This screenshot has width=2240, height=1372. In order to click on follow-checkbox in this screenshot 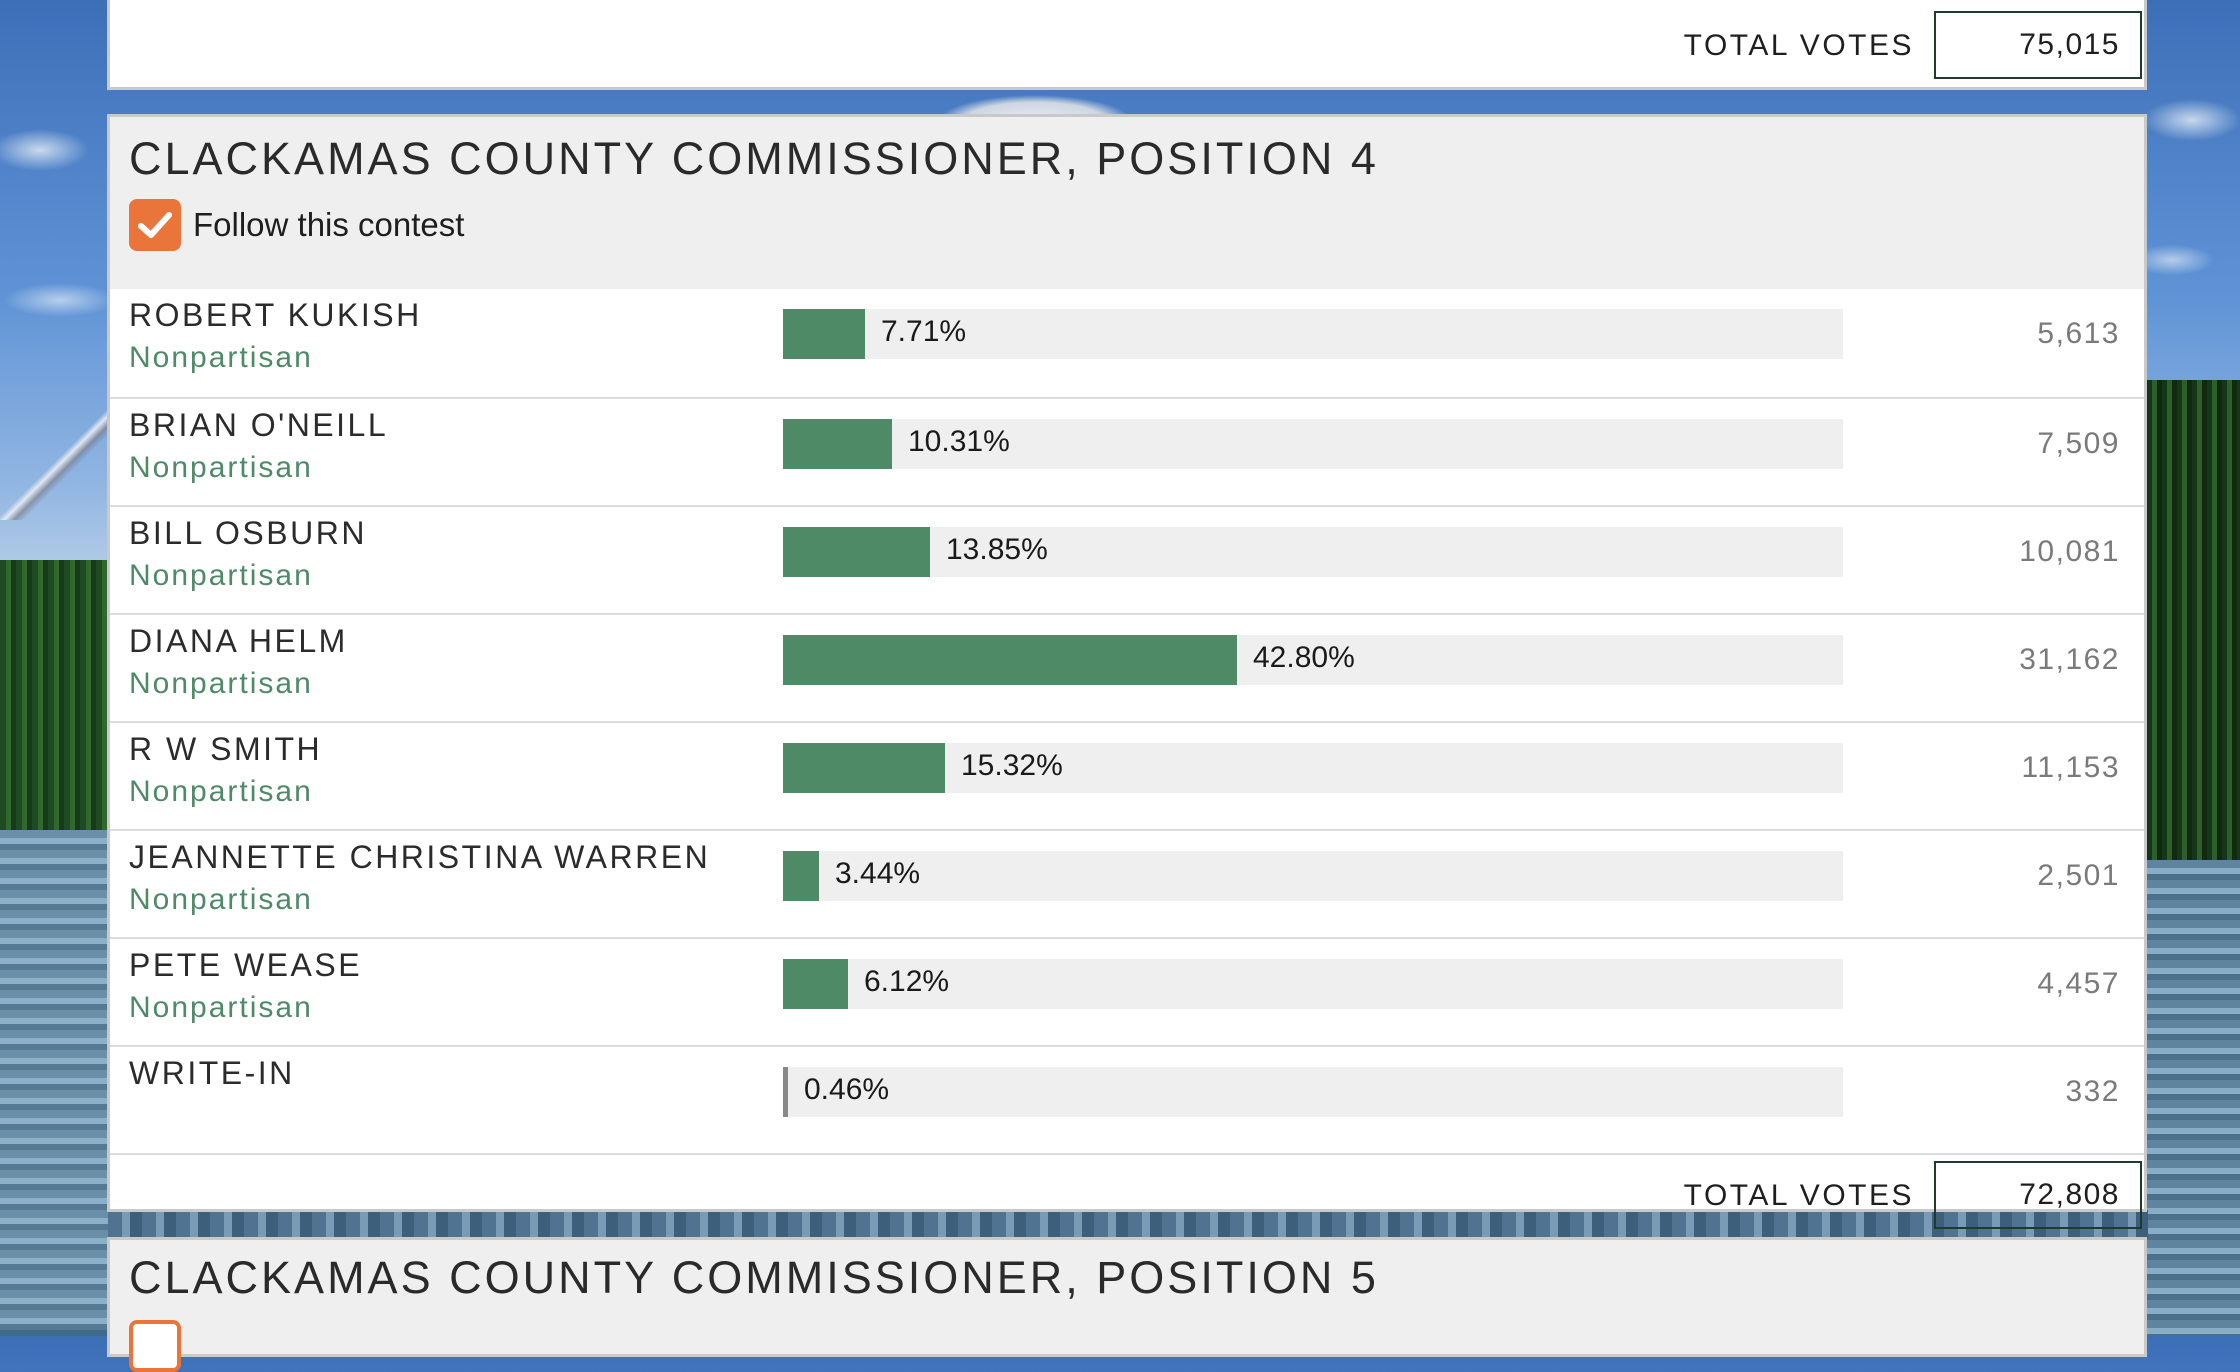, I will do `click(155, 225)`.